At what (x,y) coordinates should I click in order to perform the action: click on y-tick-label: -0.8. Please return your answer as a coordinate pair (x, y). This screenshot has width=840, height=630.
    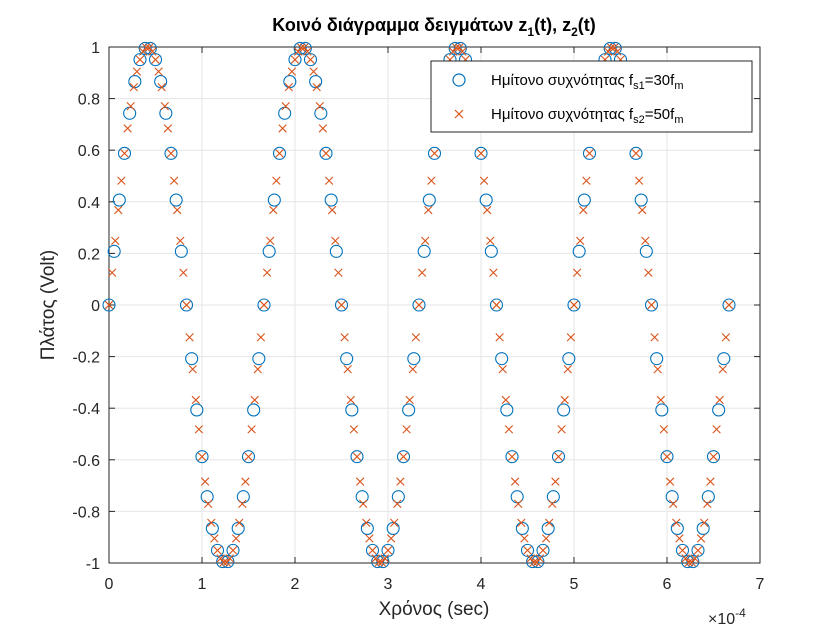
    Looking at the image, I should click on (86, 512).